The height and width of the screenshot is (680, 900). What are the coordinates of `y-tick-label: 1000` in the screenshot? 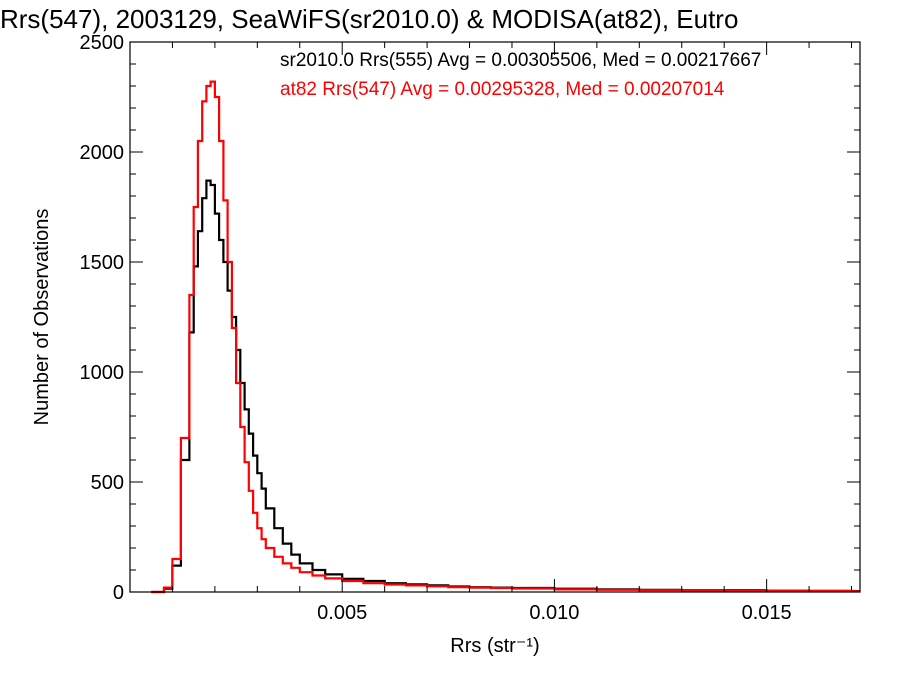 It's located at (102, 373).